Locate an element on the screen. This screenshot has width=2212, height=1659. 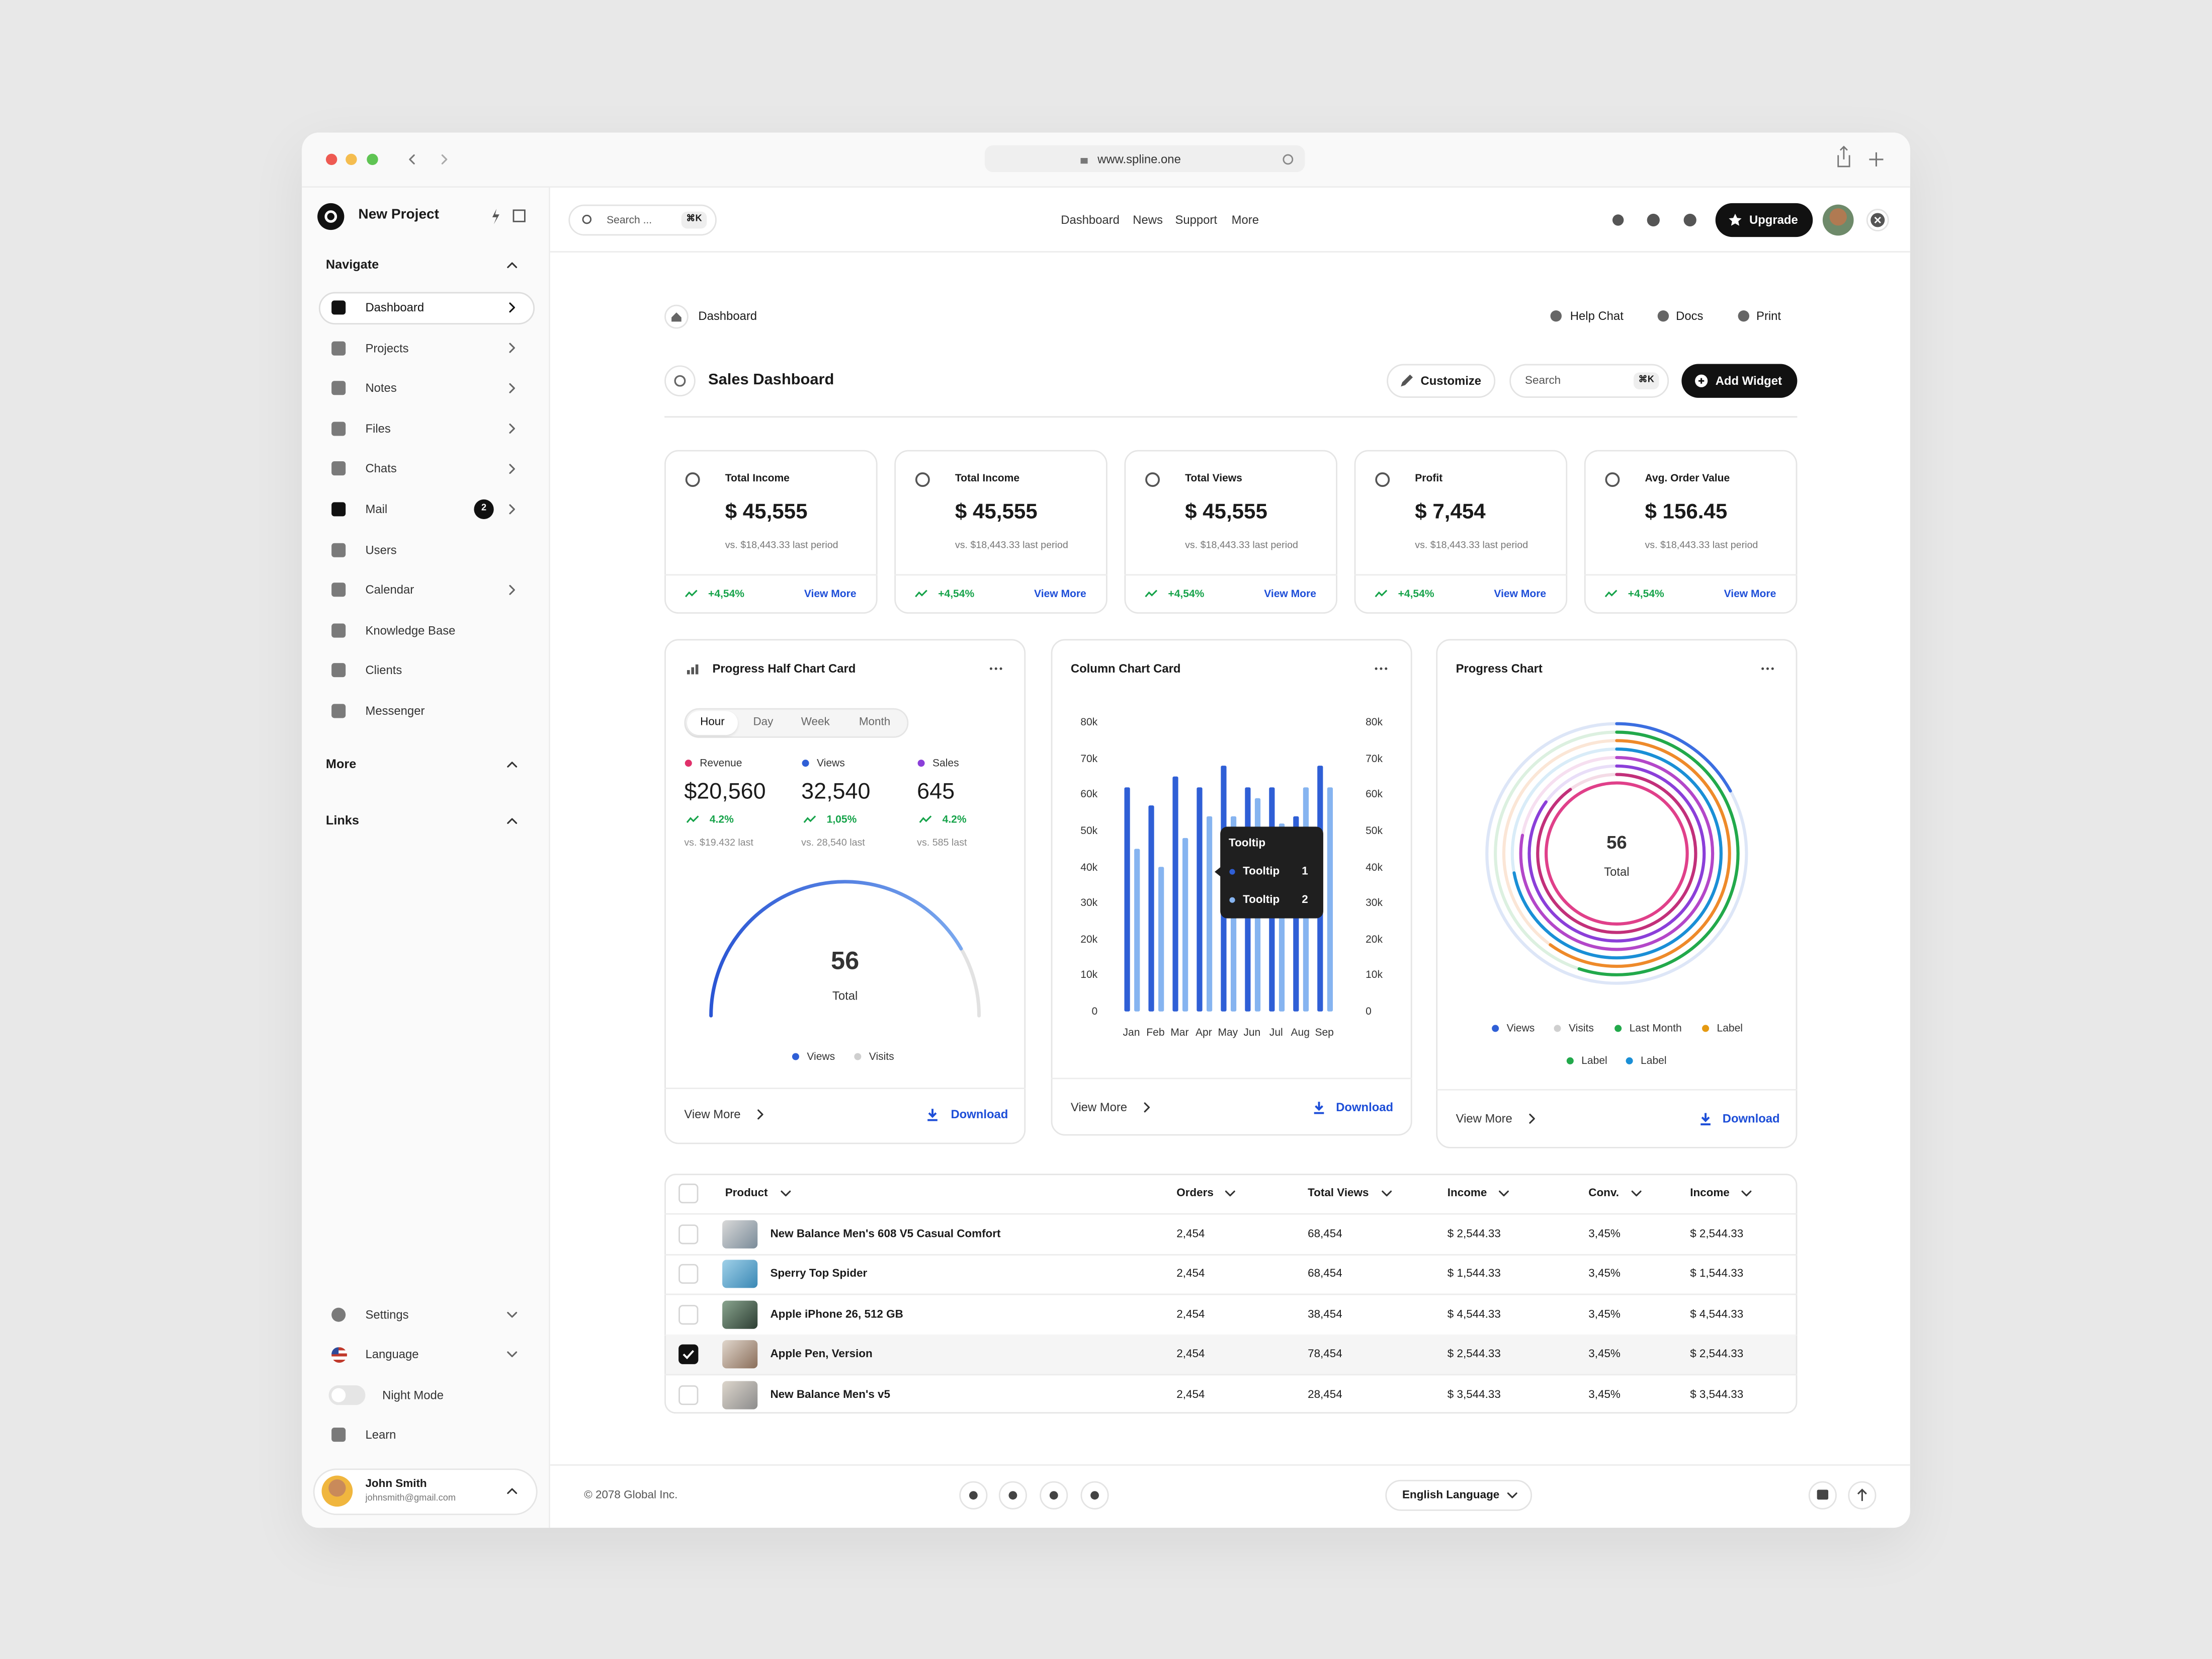
bottom-nav-label: Language is located at coordinates (392, 1354).